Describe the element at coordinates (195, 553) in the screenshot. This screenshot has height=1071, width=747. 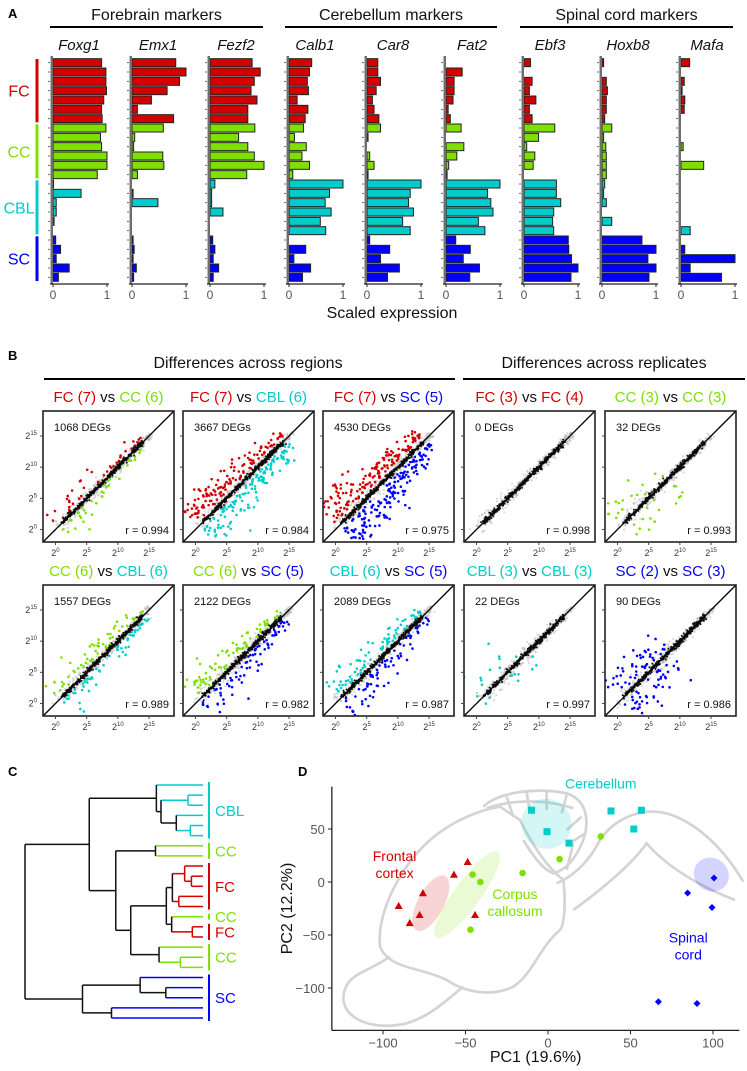
I see `x-tick-label: 20` at that location.